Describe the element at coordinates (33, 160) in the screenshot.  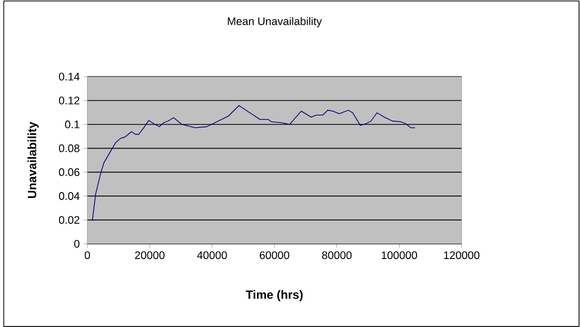
I see `y-axis-title: Unavailability` at that location.